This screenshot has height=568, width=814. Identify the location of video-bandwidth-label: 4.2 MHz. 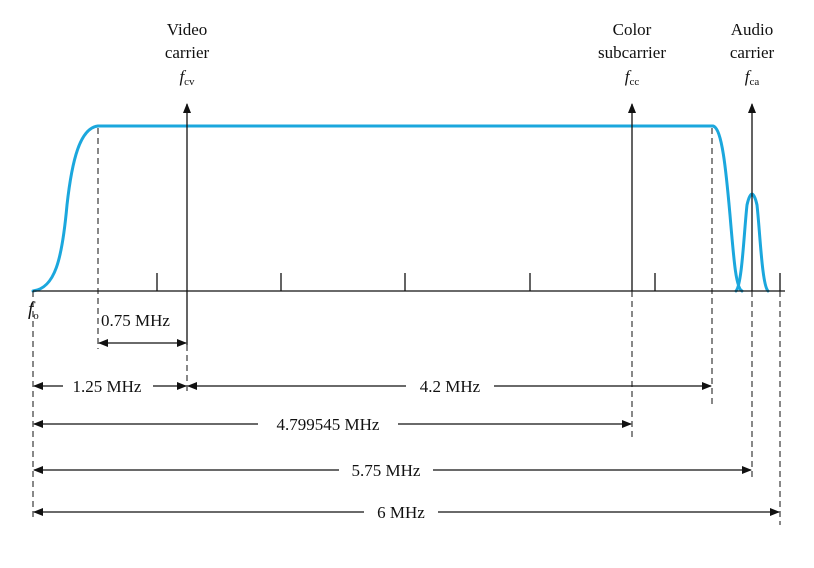
(450, 386).